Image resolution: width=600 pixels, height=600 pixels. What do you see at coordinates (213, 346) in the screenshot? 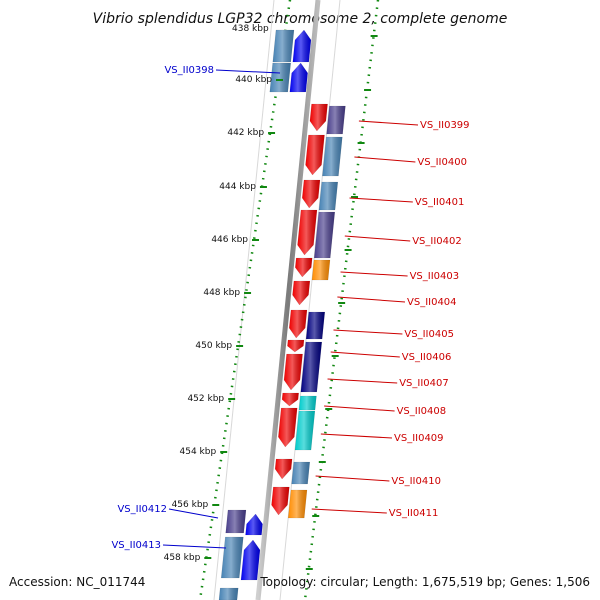
I see `tick-label: 450 kbp` at bounding box center [213, 346].